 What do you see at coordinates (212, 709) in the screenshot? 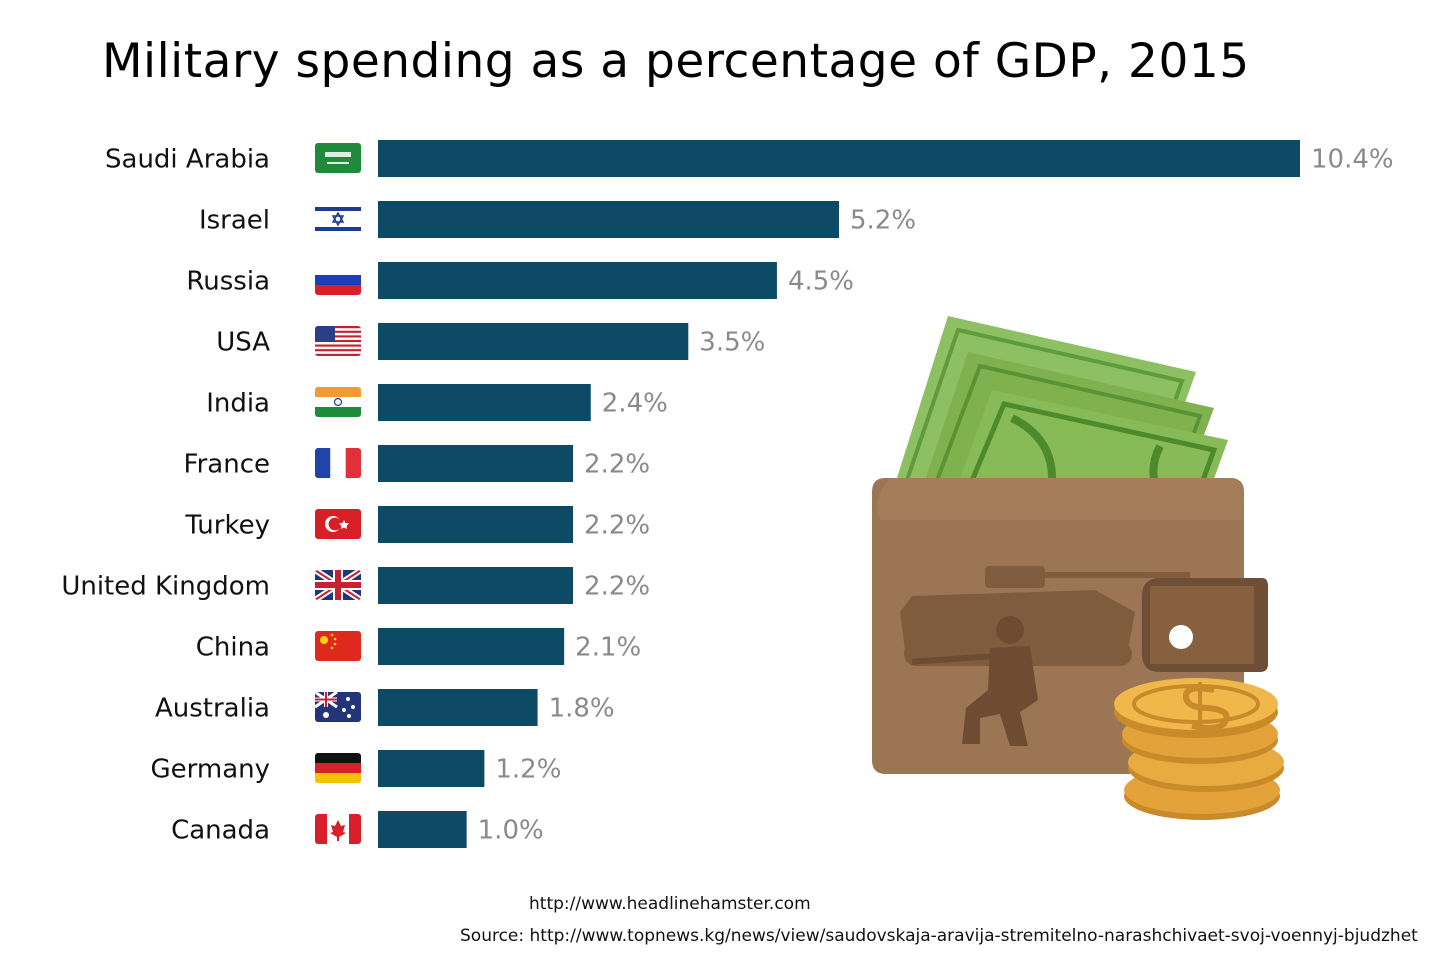
I see `category-label: Australia` at bounding box center [212, 709].